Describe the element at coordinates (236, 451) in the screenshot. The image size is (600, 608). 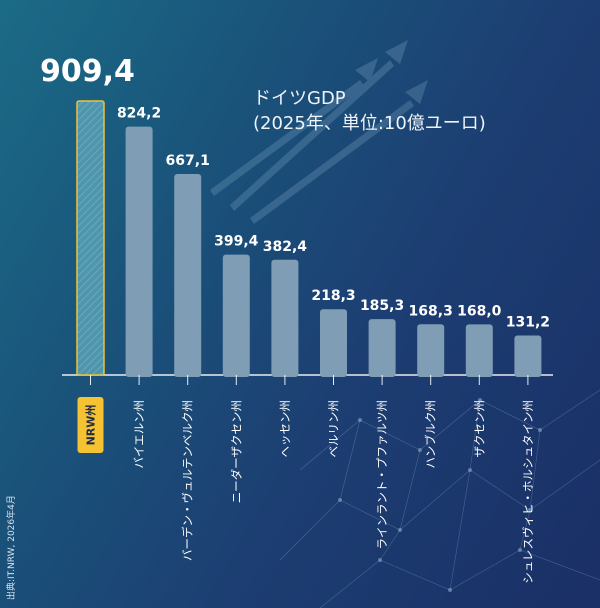
I see `x-tick-label: ニーダーザクセン州` at that location.